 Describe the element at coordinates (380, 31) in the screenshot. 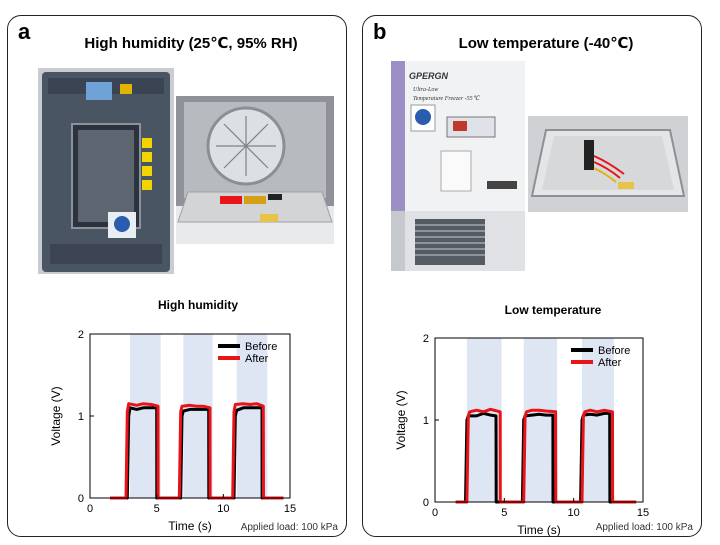

I see `panel-letter: b` at that location.